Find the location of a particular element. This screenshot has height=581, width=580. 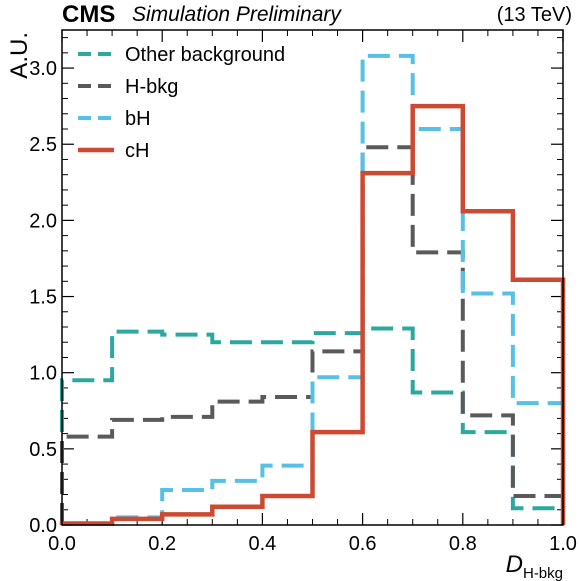

x-axis-label-main: D is located at coordinates (514, 564).